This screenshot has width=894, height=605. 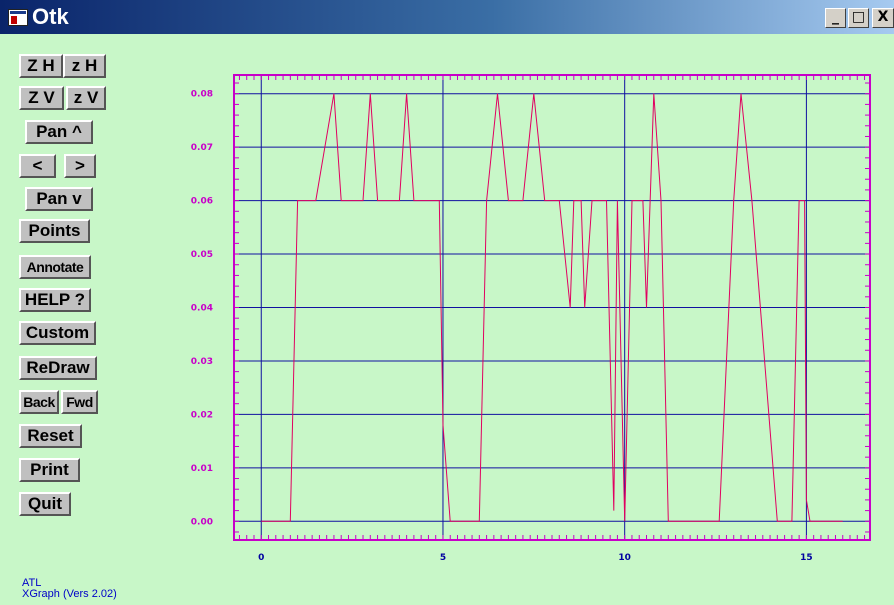 What do you see at coordinates (59, 132) in the screenshot?
I see `pan-up-button: Pan ^` at bounding box center [59, 132].